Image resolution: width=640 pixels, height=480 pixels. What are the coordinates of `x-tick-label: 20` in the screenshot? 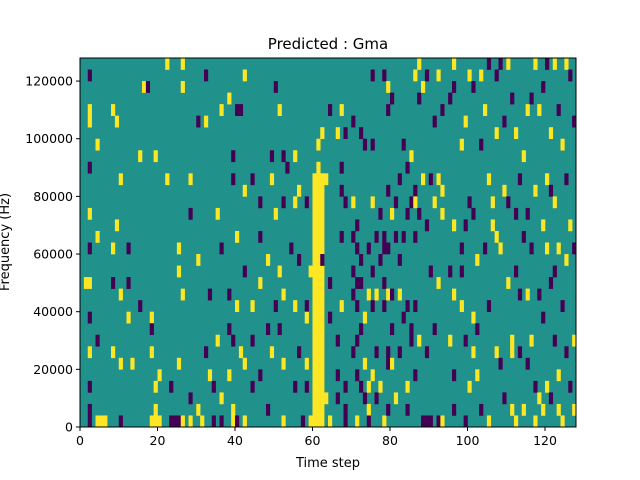 It's located at (158, 440).